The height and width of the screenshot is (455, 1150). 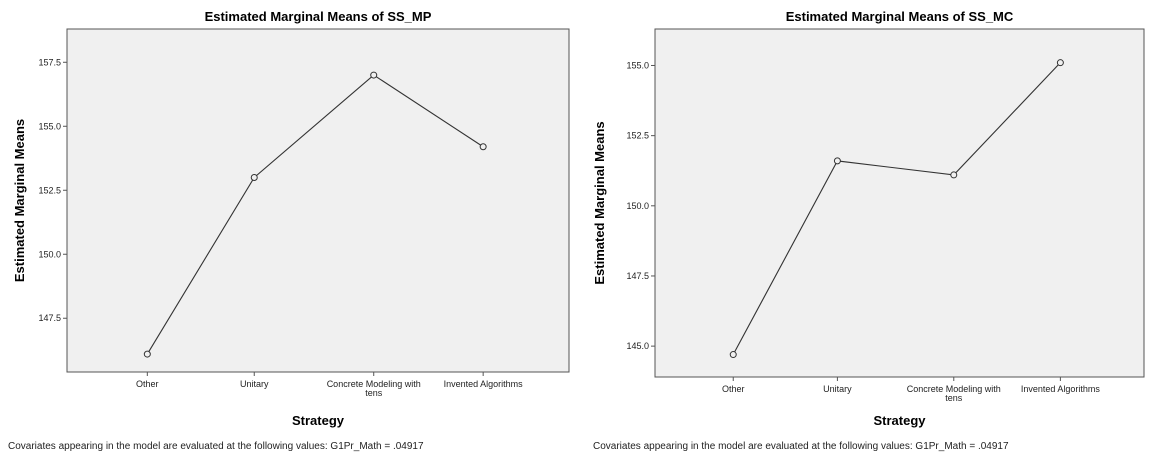 I want to click on chart-title: Estimated Marginal Means of SS_MC, so click(x=900, y=16).